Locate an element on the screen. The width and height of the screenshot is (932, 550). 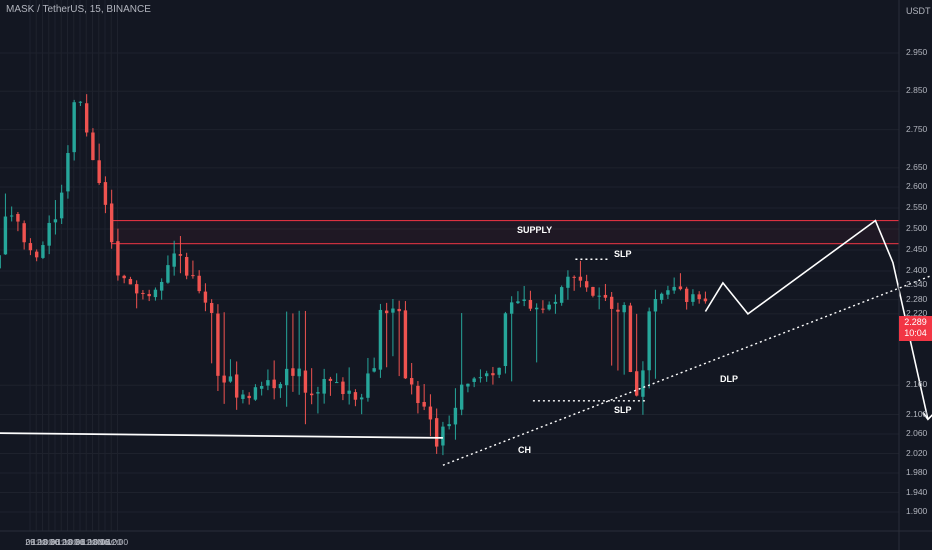
price-tick-label: 2.850 is located at coordinates (917, 90).